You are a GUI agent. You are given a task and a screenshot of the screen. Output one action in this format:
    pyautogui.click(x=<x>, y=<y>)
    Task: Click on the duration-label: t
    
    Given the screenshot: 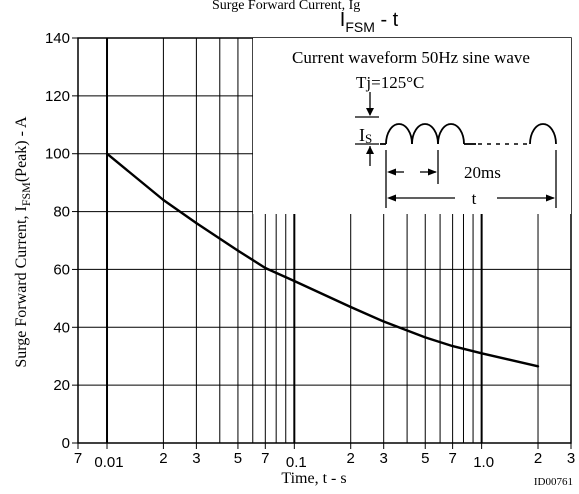 What is the action you would take?
    pyautogui.click(x=474, y=198)
    